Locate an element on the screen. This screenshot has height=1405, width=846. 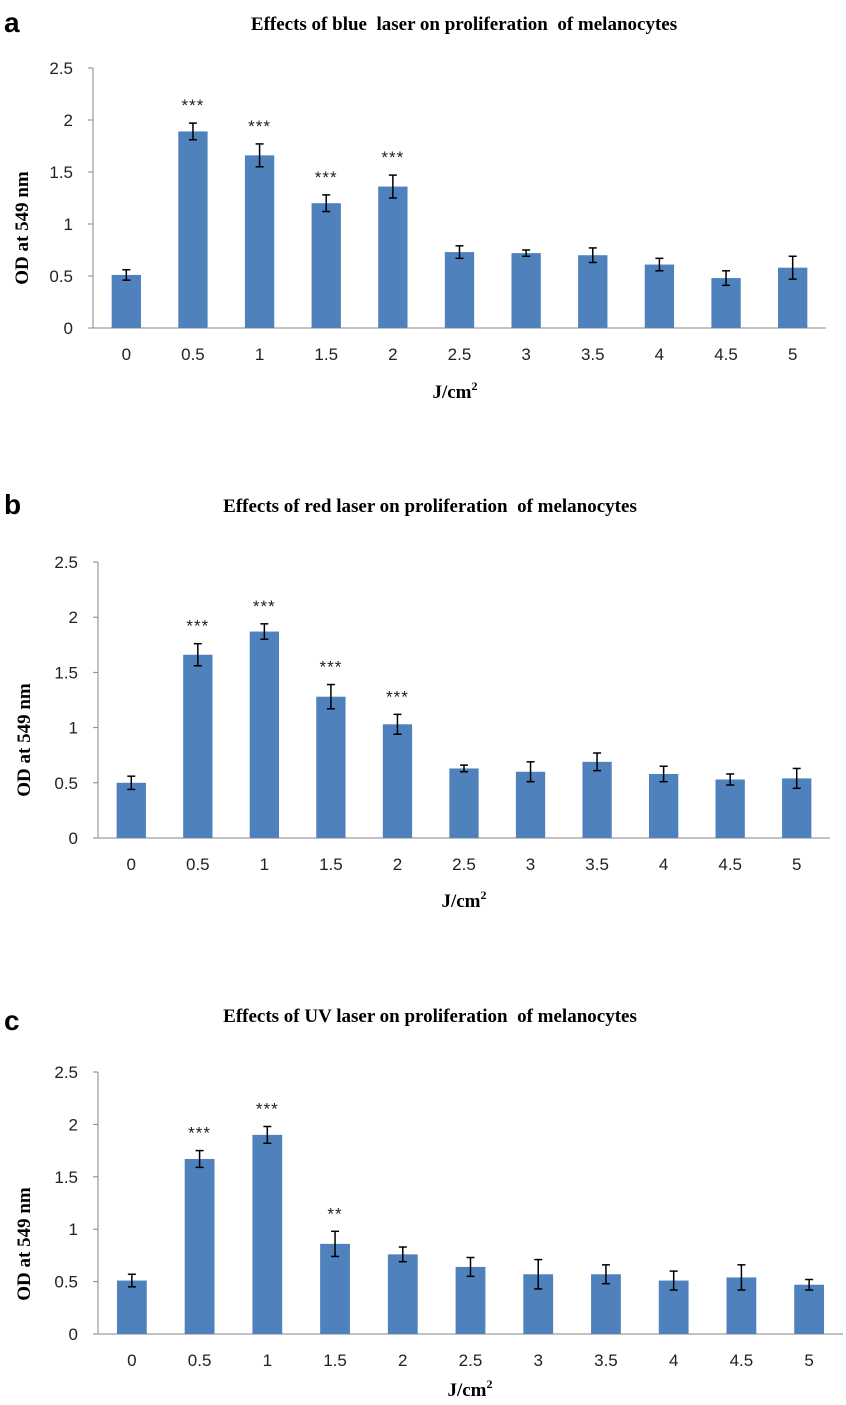
panel-label: c is located at coordinates (12, 1020).